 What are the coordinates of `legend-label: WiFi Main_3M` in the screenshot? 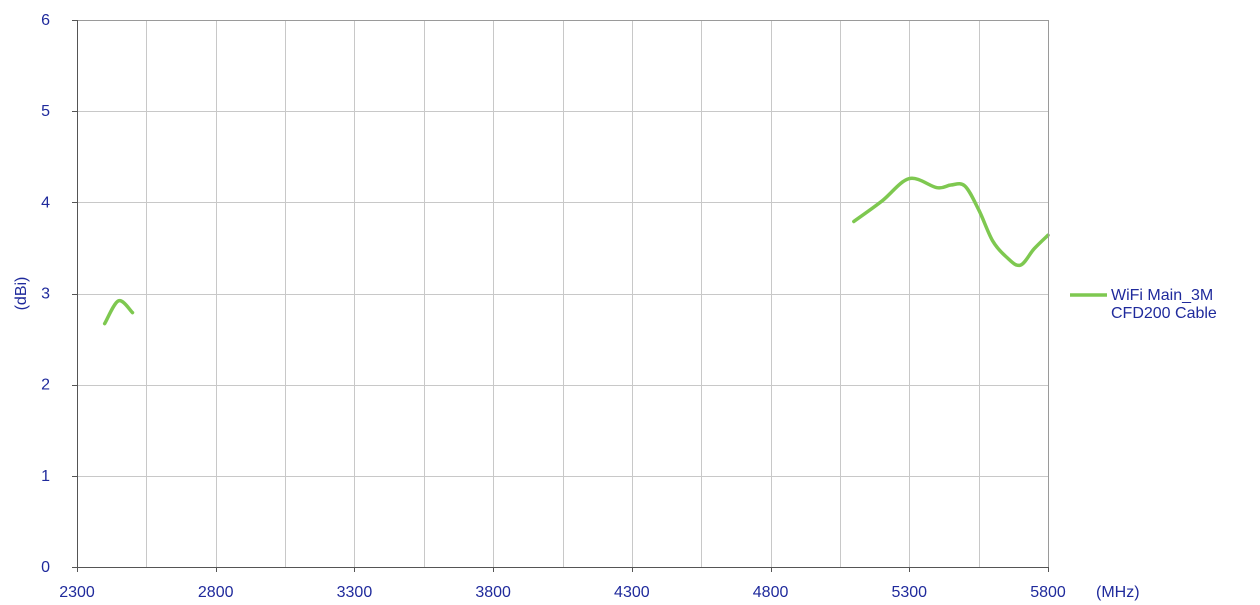 It's located at (1162, 295).